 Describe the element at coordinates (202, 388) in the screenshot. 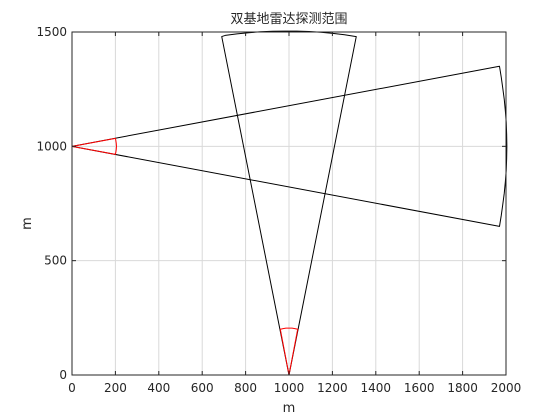

I see `x-tick-label: 600` at that location.